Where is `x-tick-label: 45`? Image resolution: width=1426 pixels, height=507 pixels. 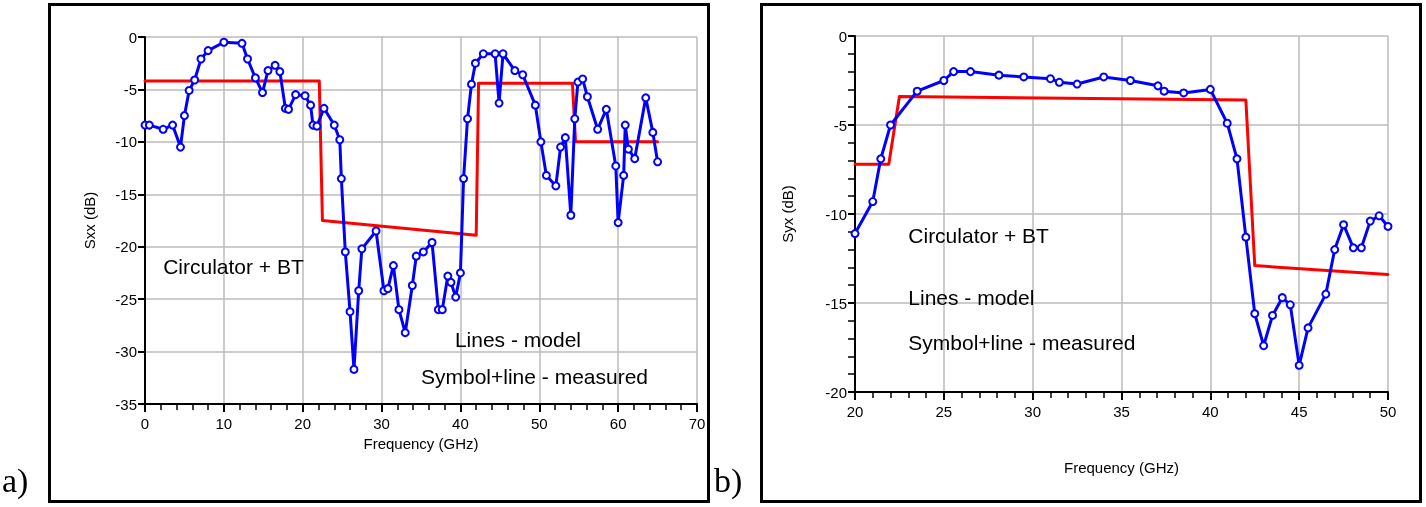
x-tick-label: 45 is located at coordinates (1299, 411).